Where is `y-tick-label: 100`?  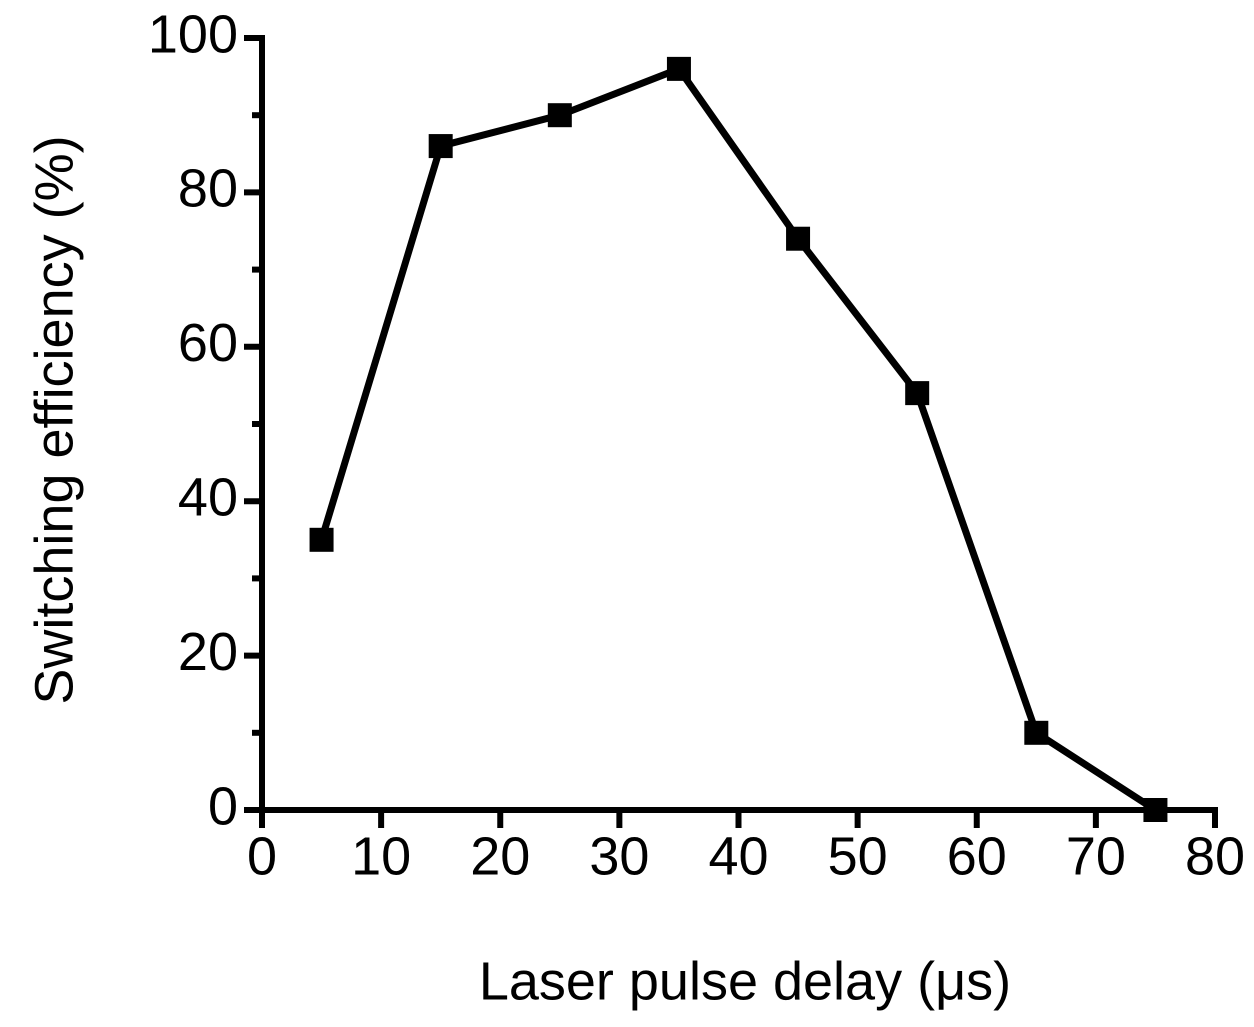 y-tick-label: 100 is located at coordinates (193, 34).